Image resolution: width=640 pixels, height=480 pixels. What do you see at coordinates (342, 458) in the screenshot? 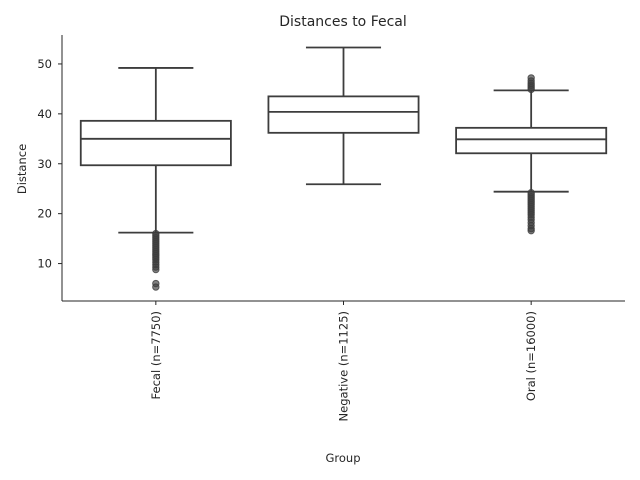
I see `x-axis-label: Group` at bounding box center [342, 458].